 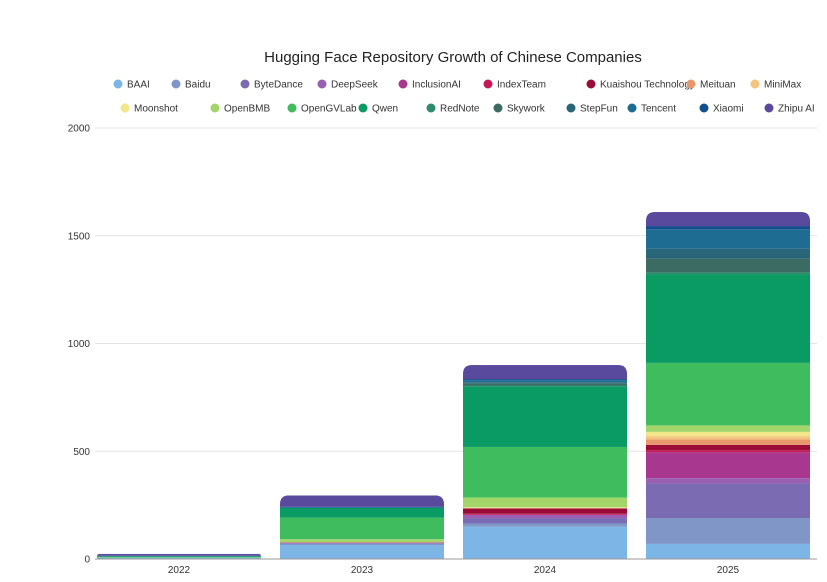 I want to click on legend-label: RedNote, so click(x=460, y=109).